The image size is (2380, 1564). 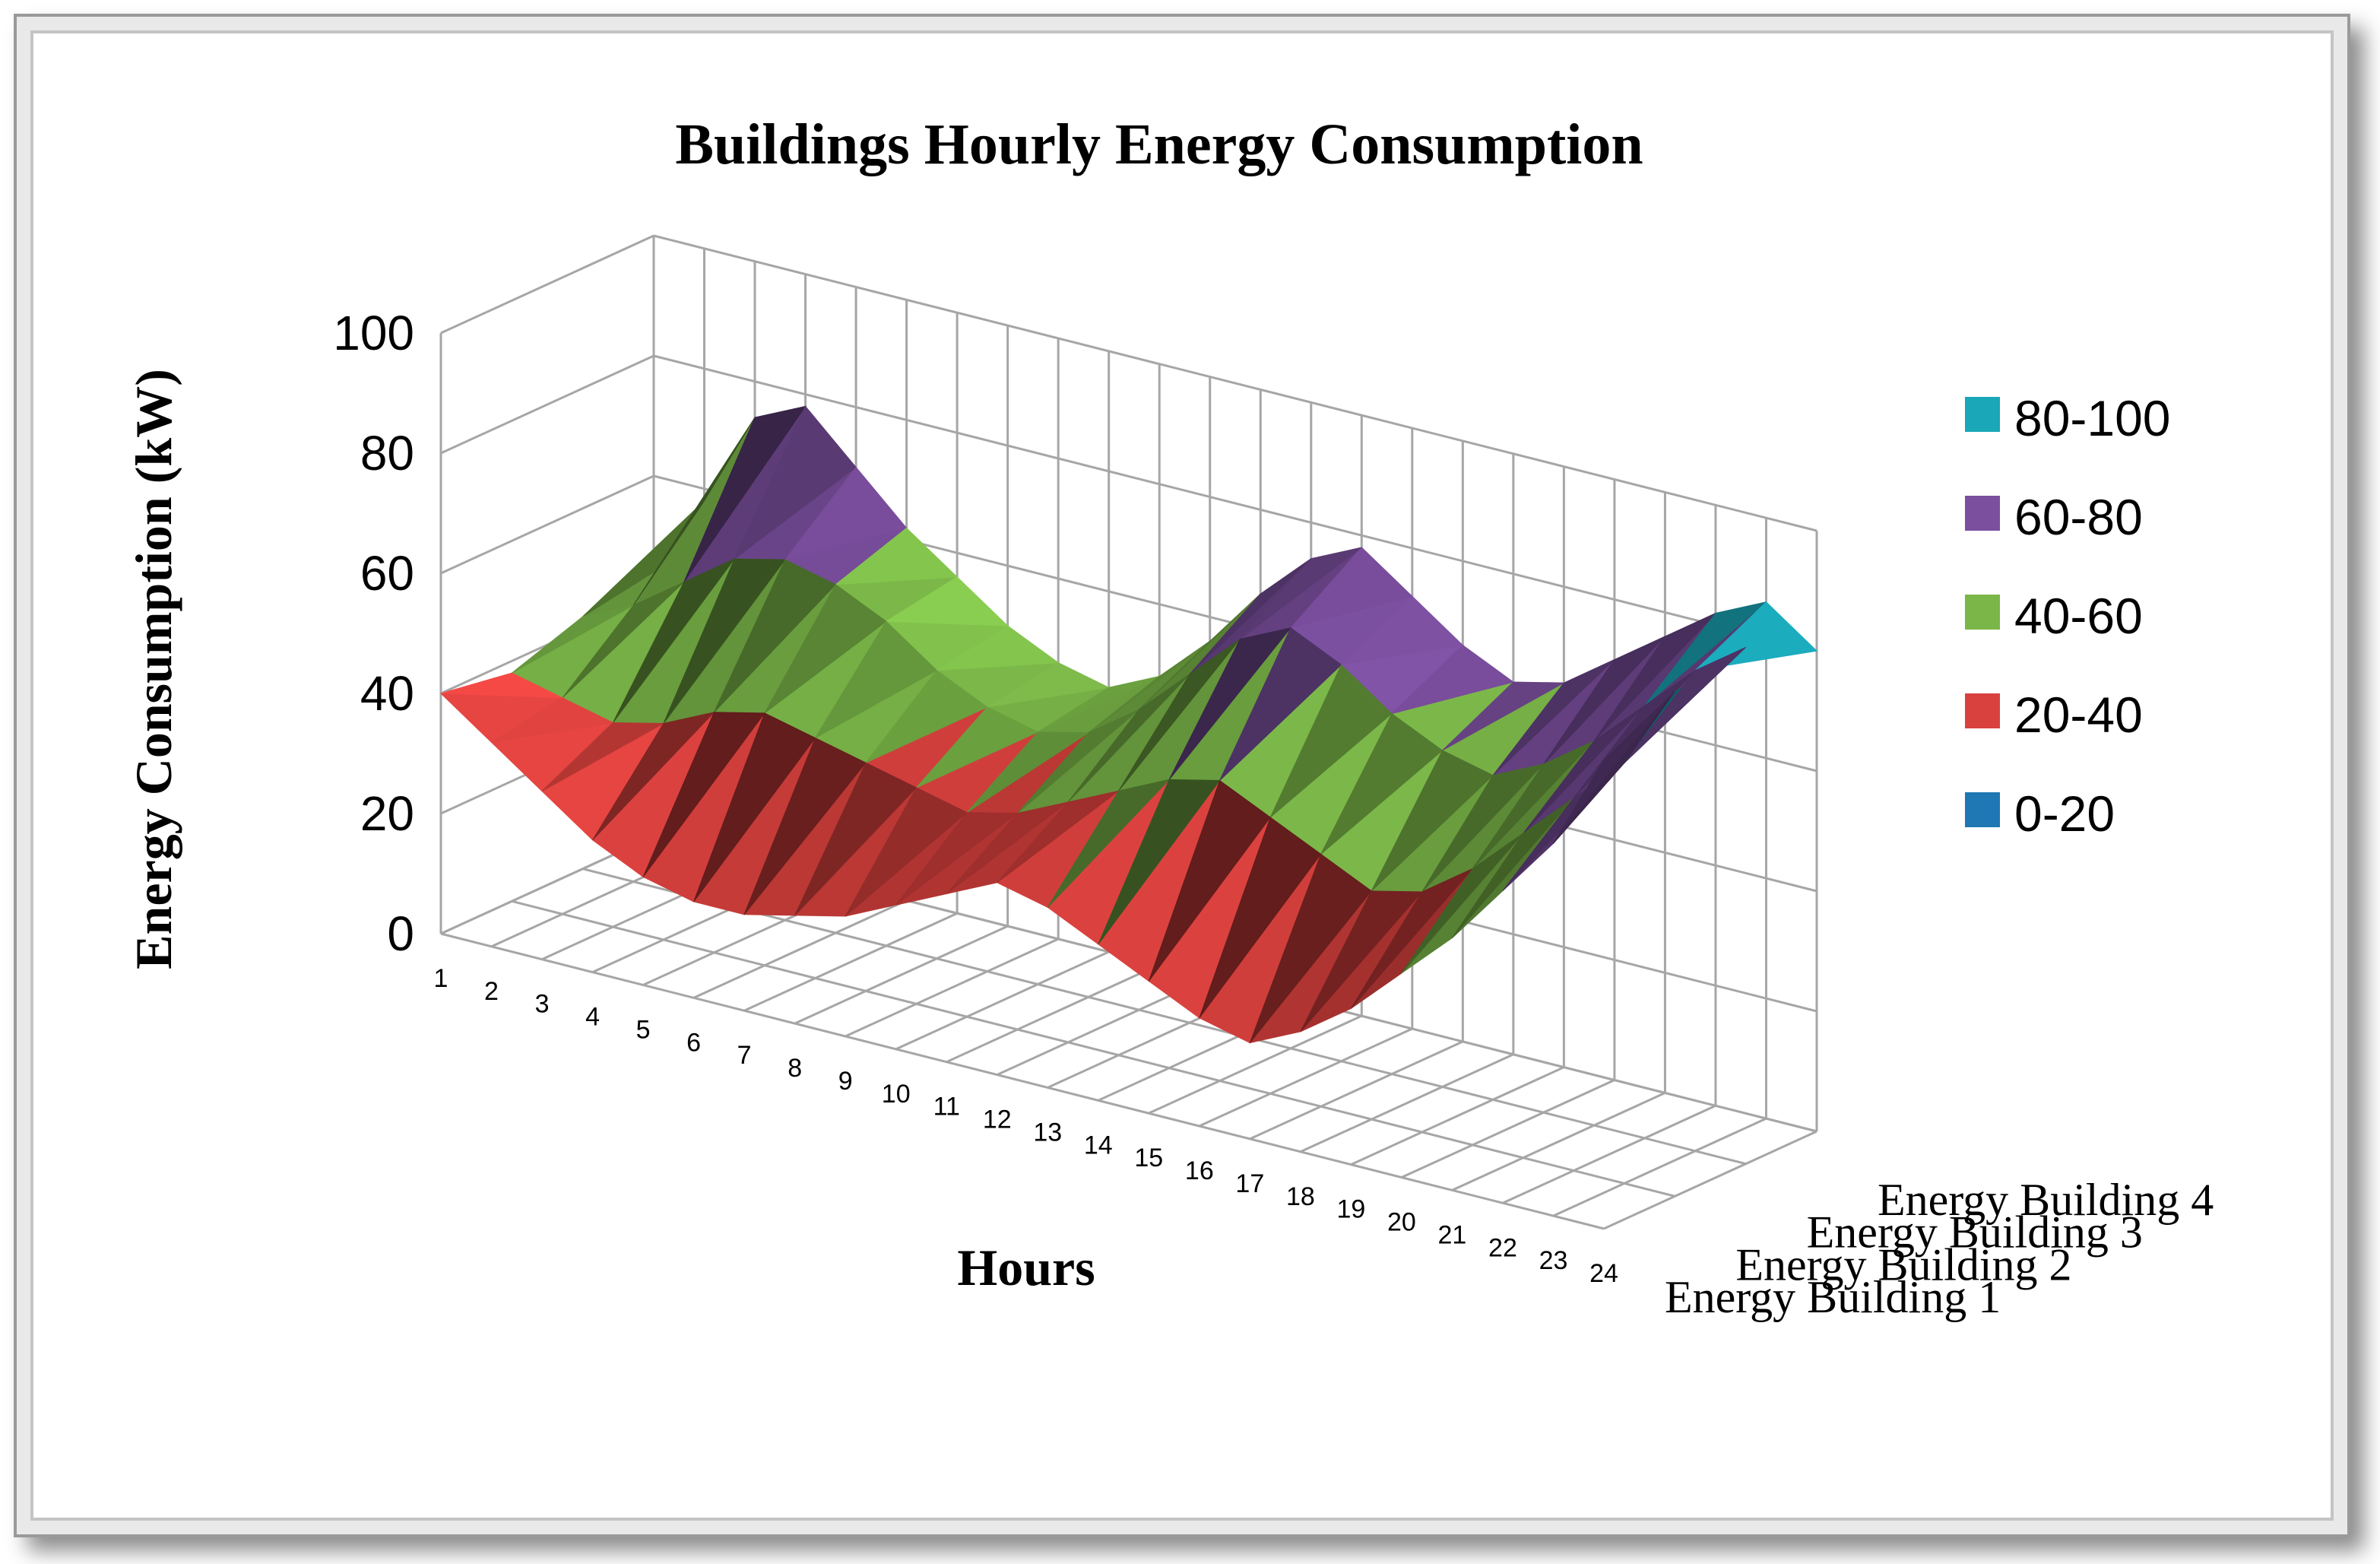 What do you see at coordinates (2092, 418) in the screenshot?
I see `legend-label: 80-100` at bounding box center [2092, 418].